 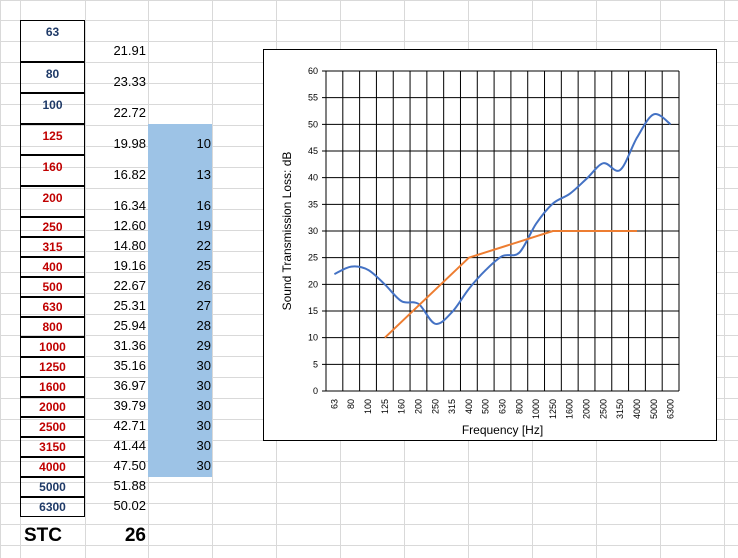 What do you see at coordinates (52, 170) in the screenshot?
I see `frequency-cell: 160` at bounding box center [52, 170].